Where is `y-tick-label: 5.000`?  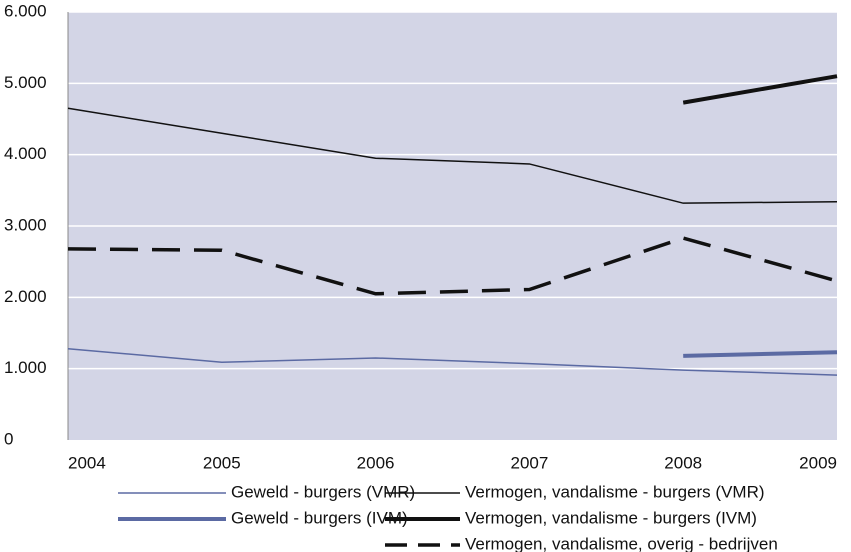
y-tick-label: 5.000 is located at coordinates (25, 82).